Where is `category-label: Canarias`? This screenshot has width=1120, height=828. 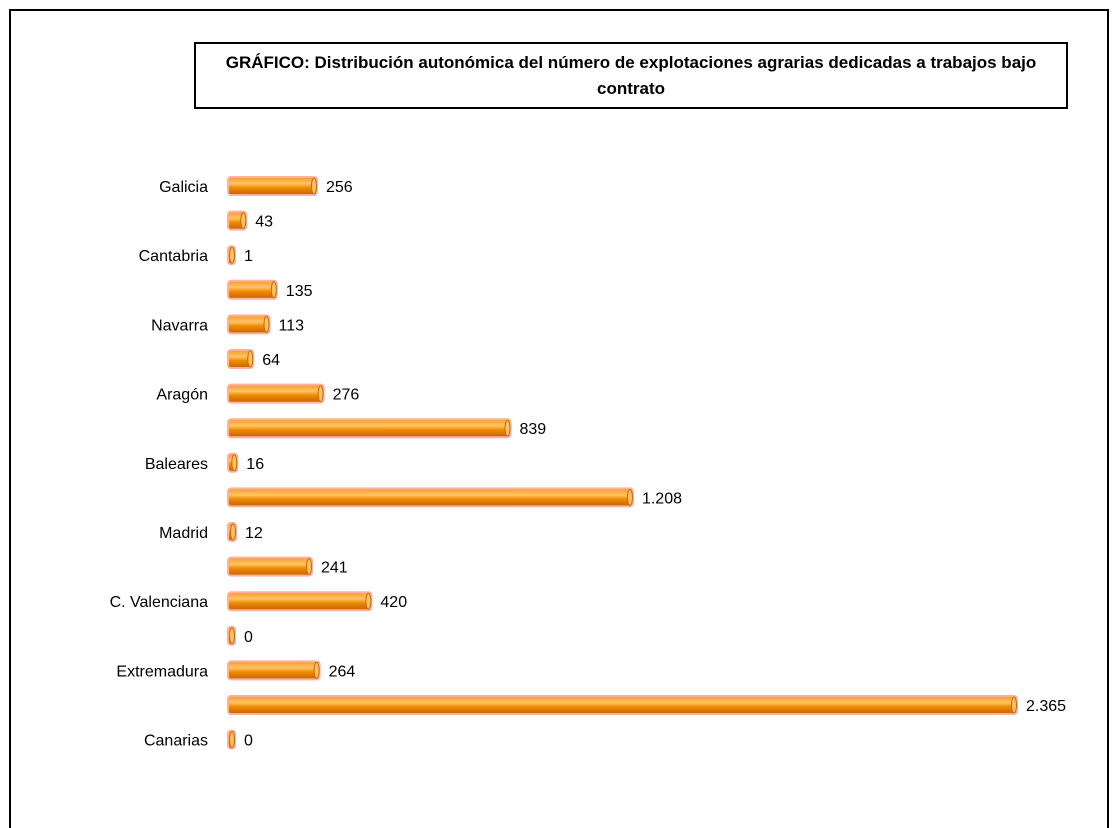
category-label: Canarias is located at coordinates (176, 741).